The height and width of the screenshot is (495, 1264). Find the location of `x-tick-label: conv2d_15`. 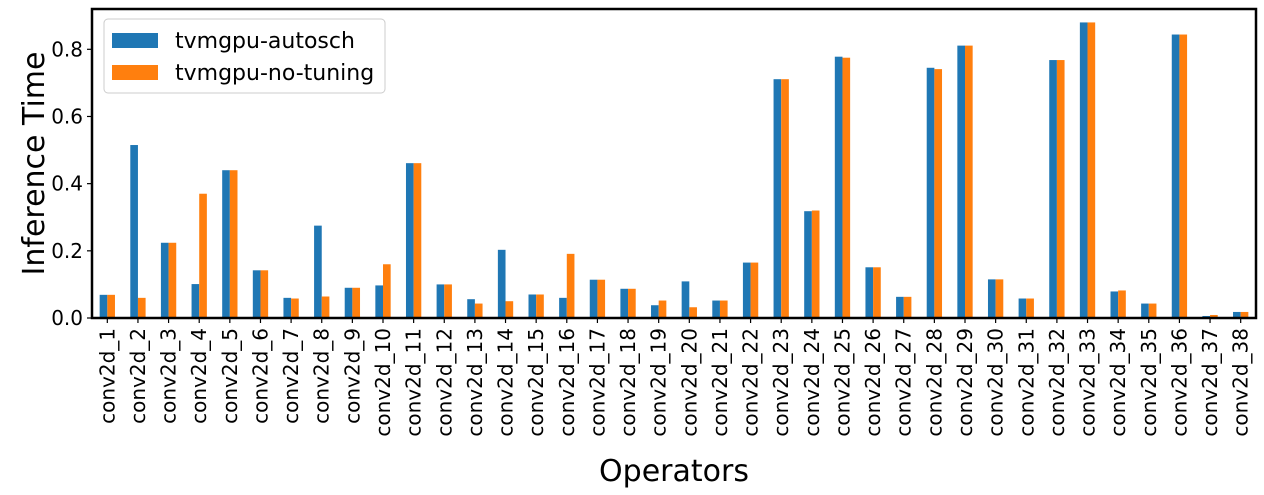

x-tick-label: conv2d_15 is located at coordinates (536, 382).